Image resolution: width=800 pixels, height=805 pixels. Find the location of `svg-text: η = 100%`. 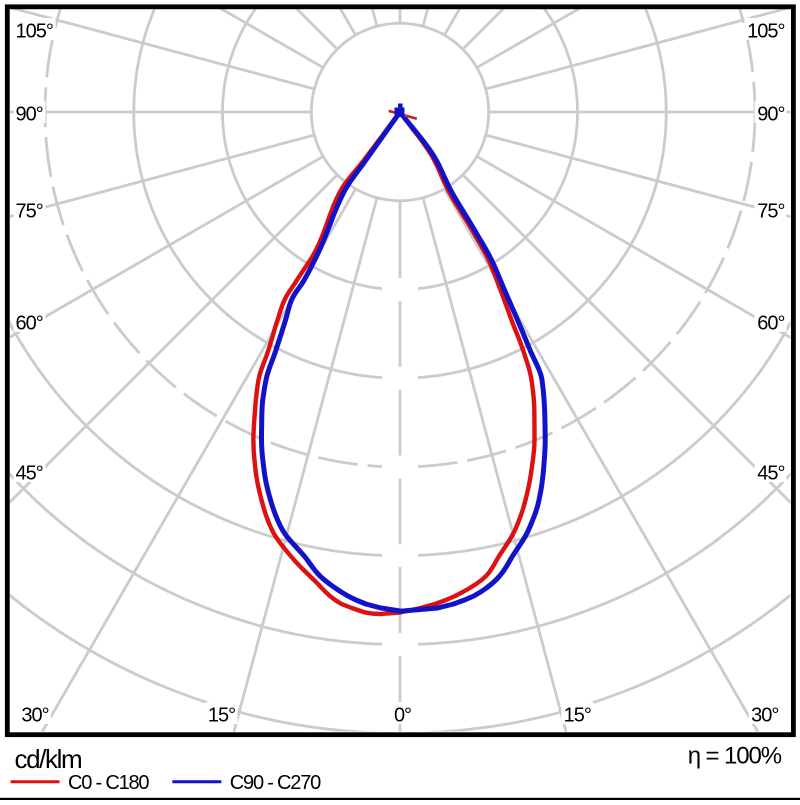

svg-text: η = 100% is located at coordinates (735, 756).